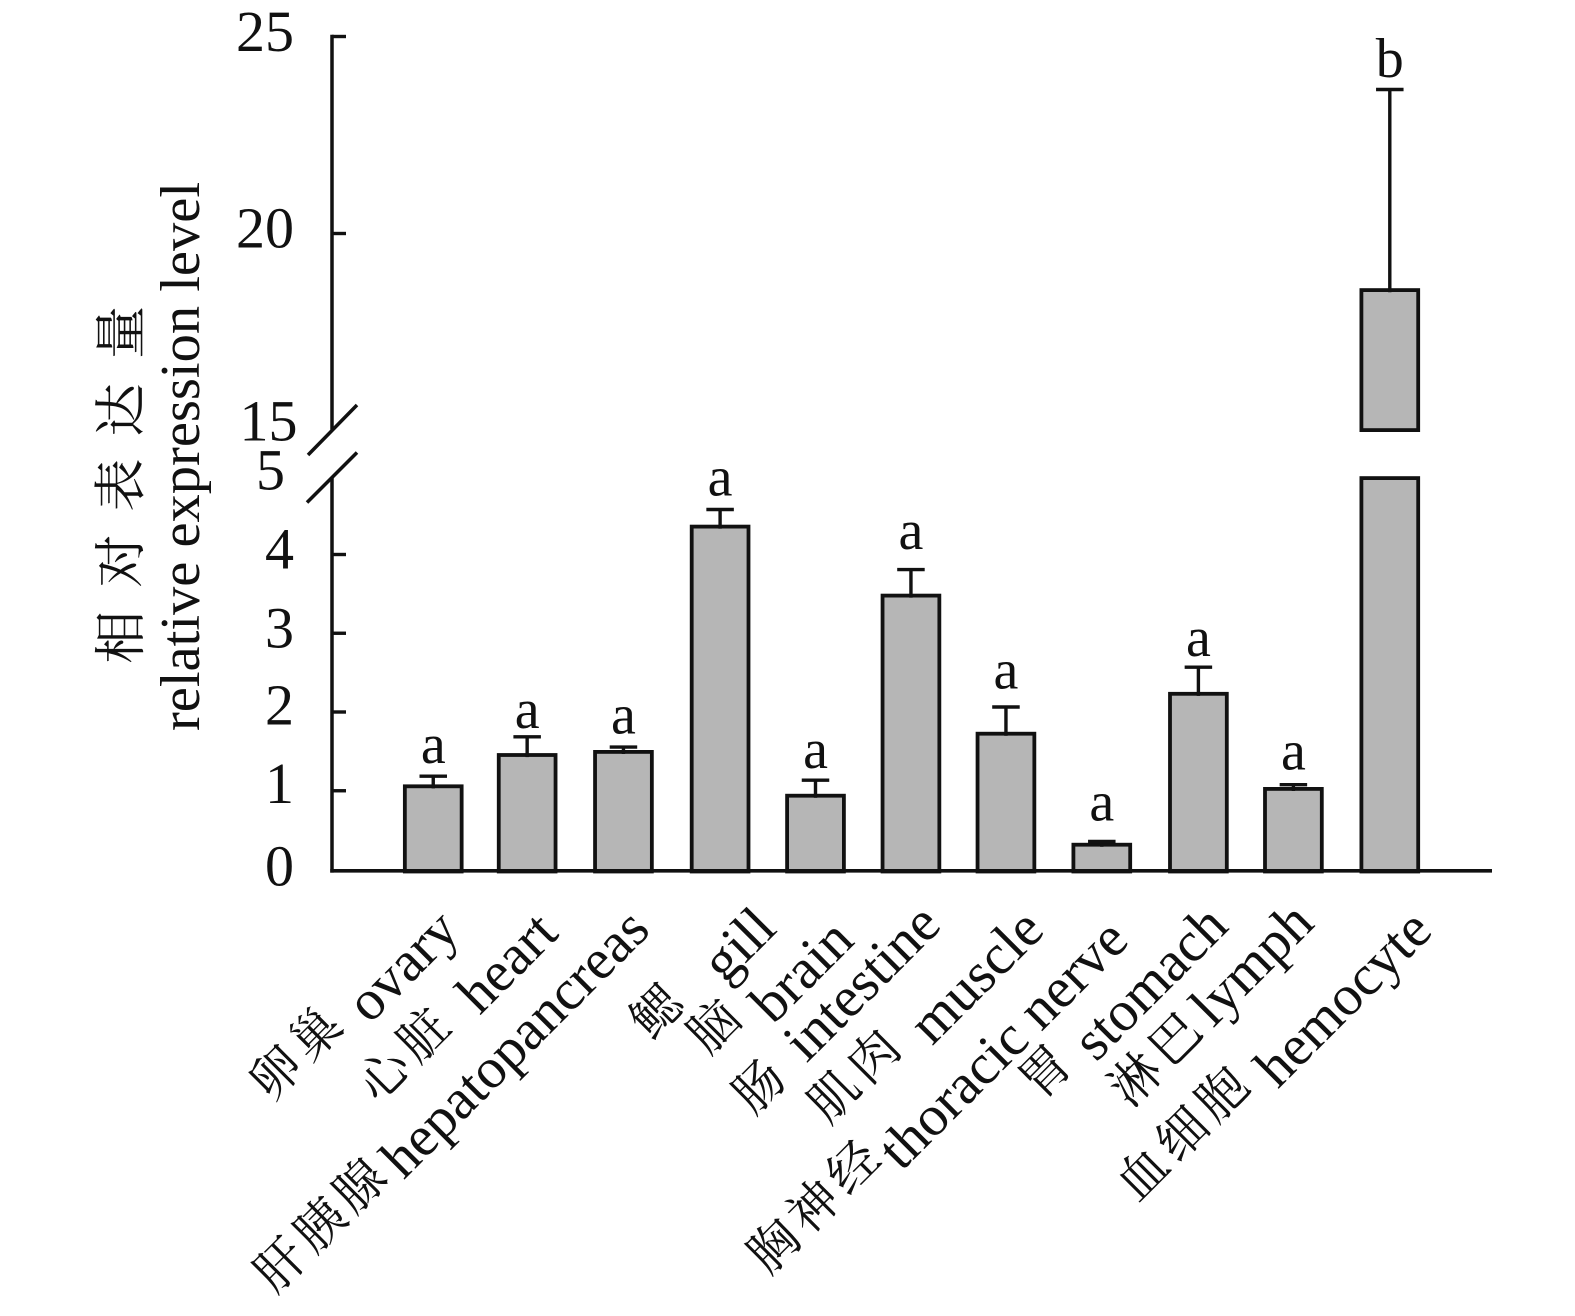 Image resolution: width=1575 pixels, height=1316 pixels. I want to click on svg-text: 20, so click(265, 228).